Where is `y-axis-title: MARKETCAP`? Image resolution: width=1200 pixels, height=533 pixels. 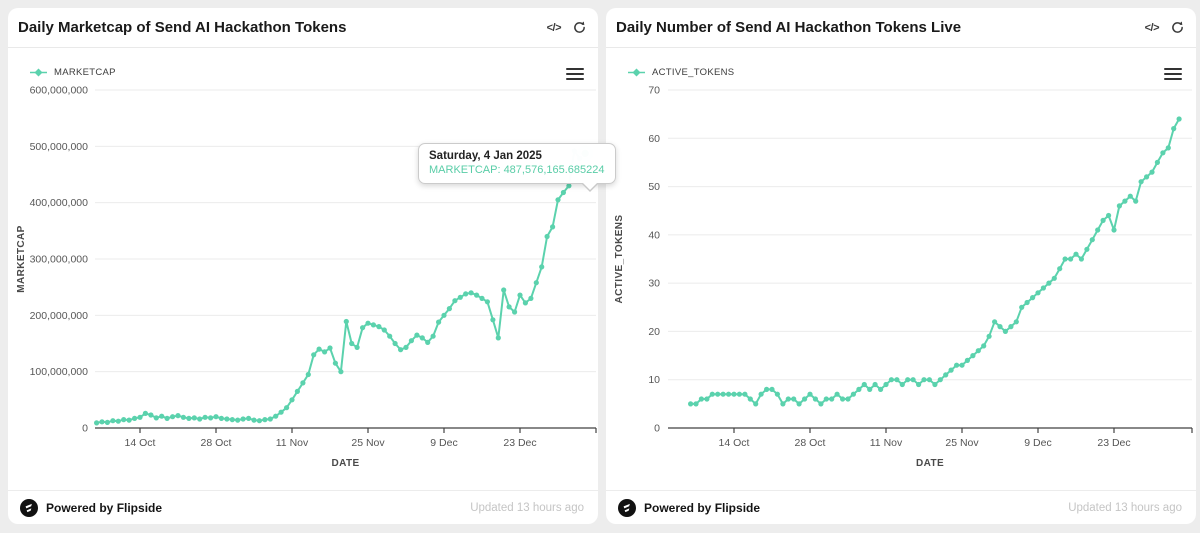
y-axis-title: MARKETCAP is located at coordinates (21, 259).